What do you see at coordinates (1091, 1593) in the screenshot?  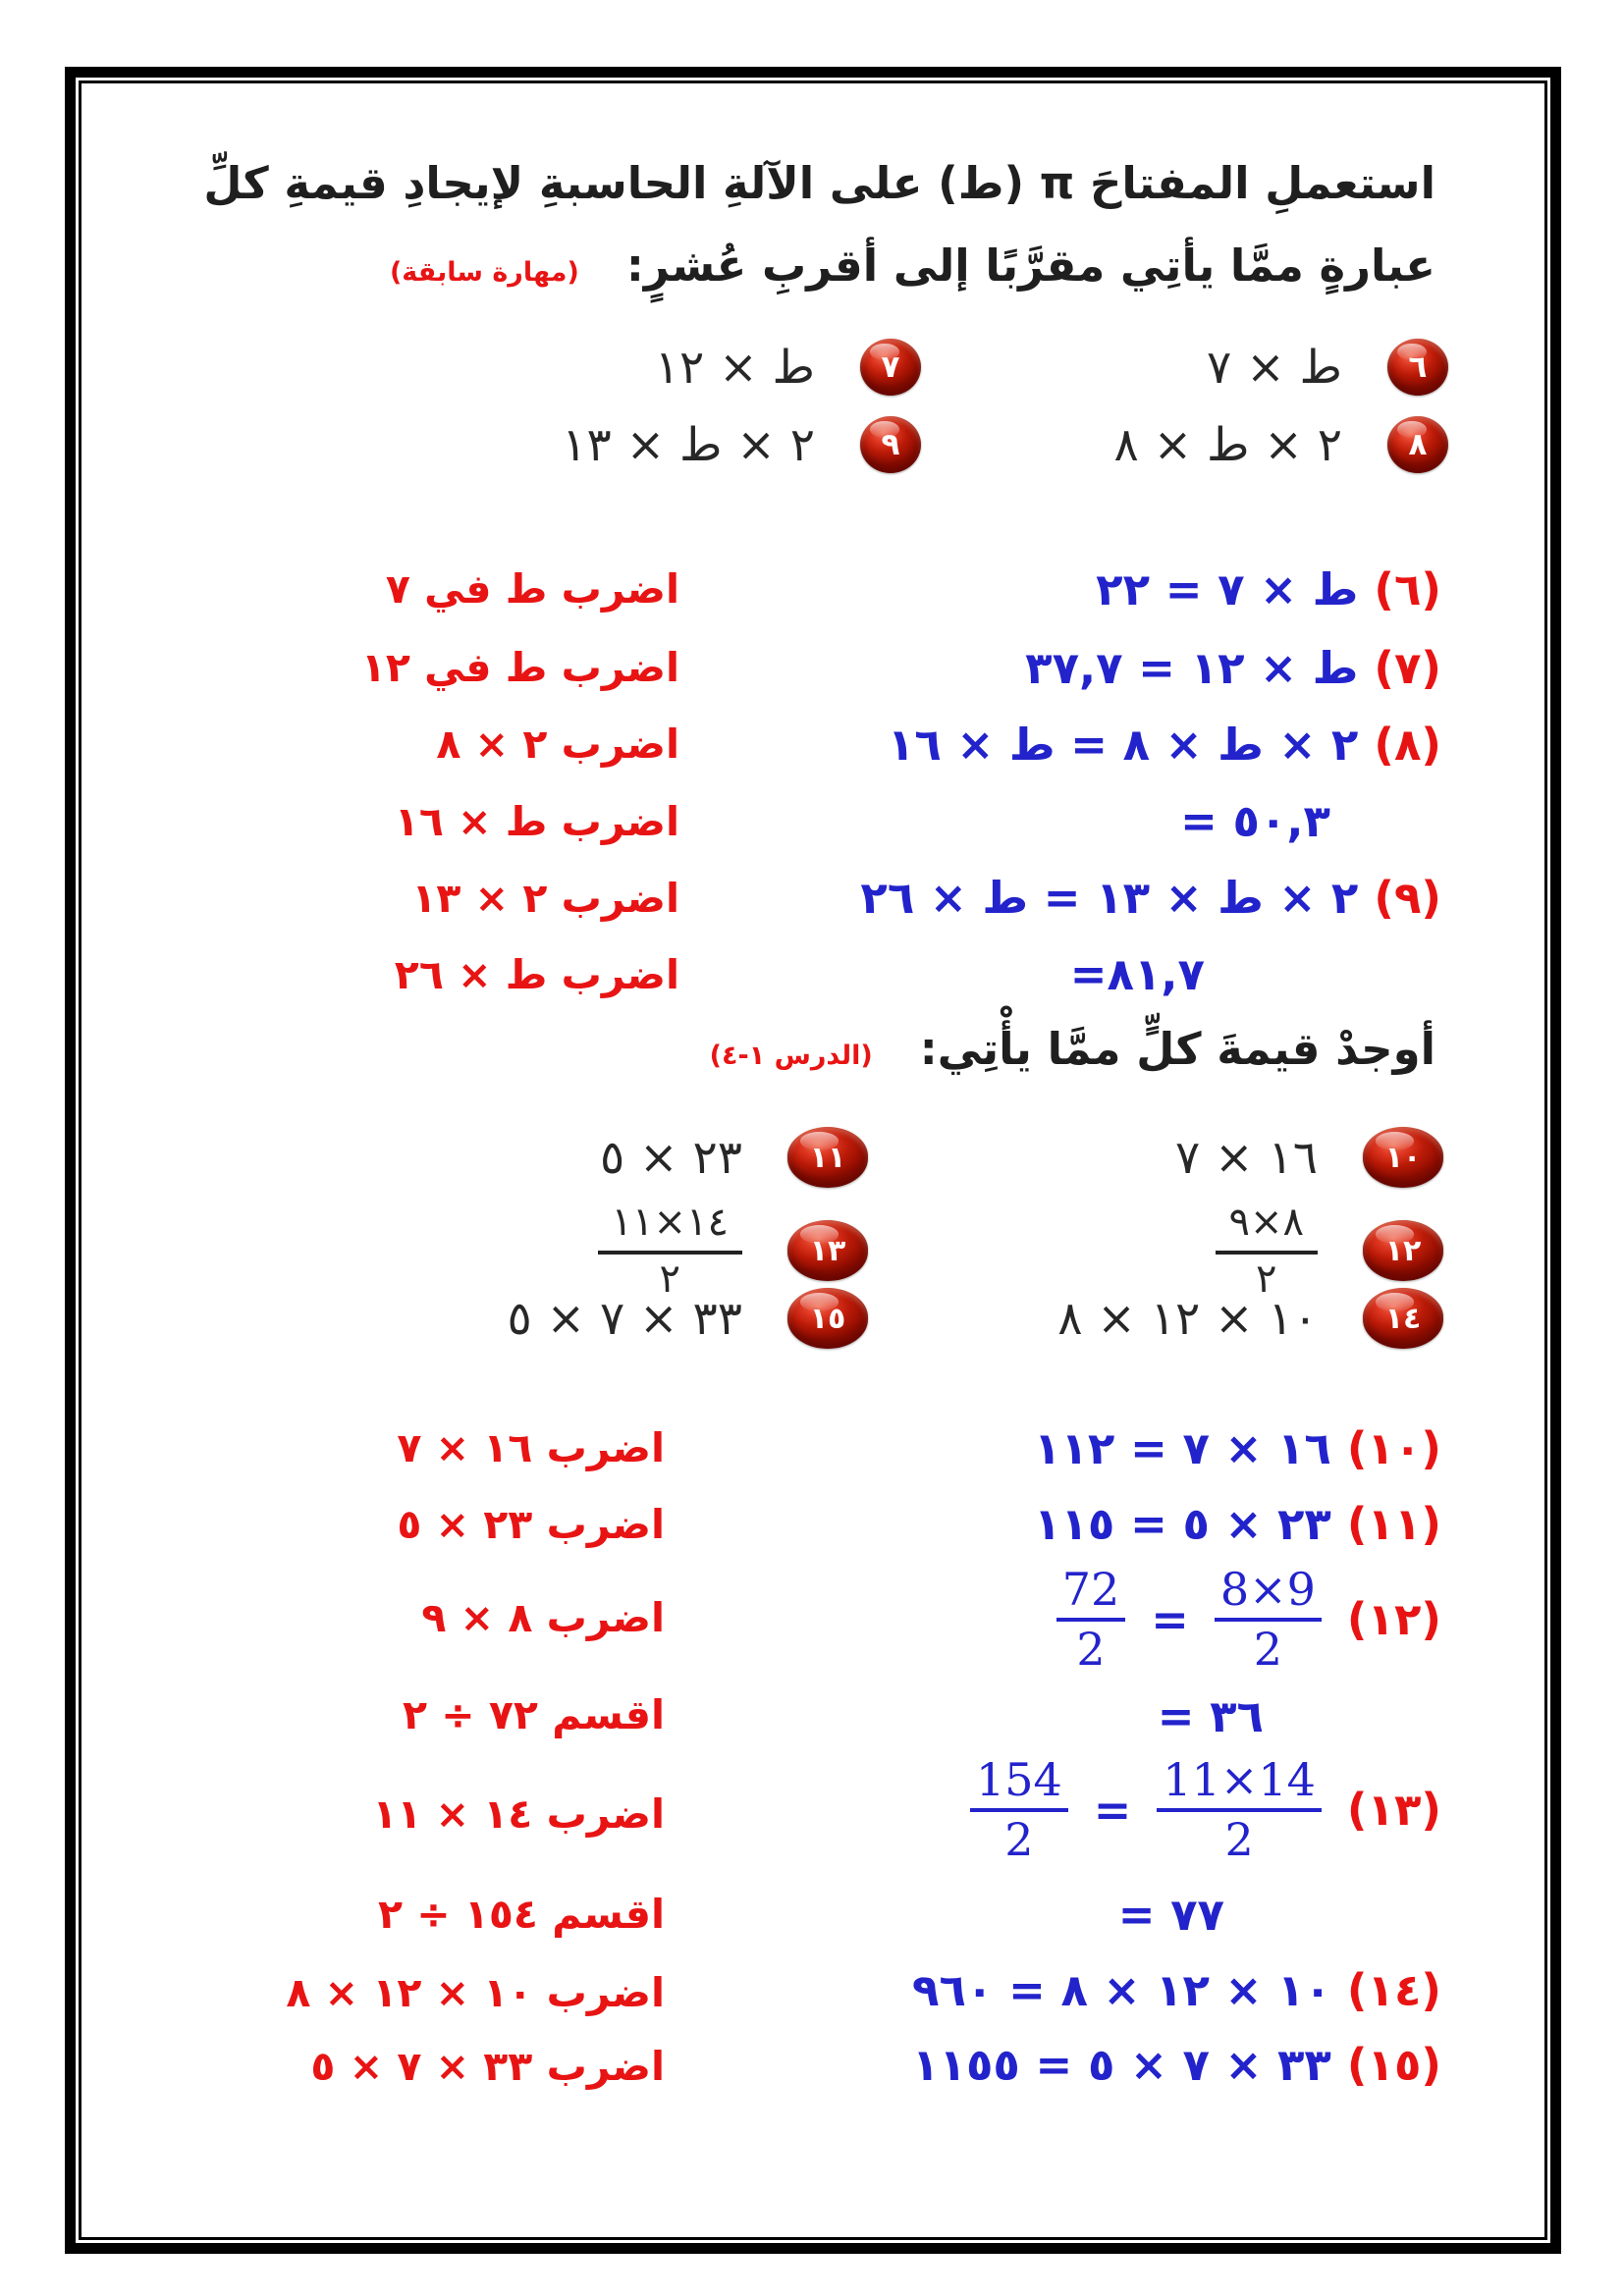 I see `fraction-numerator: 72` at bounding box center [1091, 1593].